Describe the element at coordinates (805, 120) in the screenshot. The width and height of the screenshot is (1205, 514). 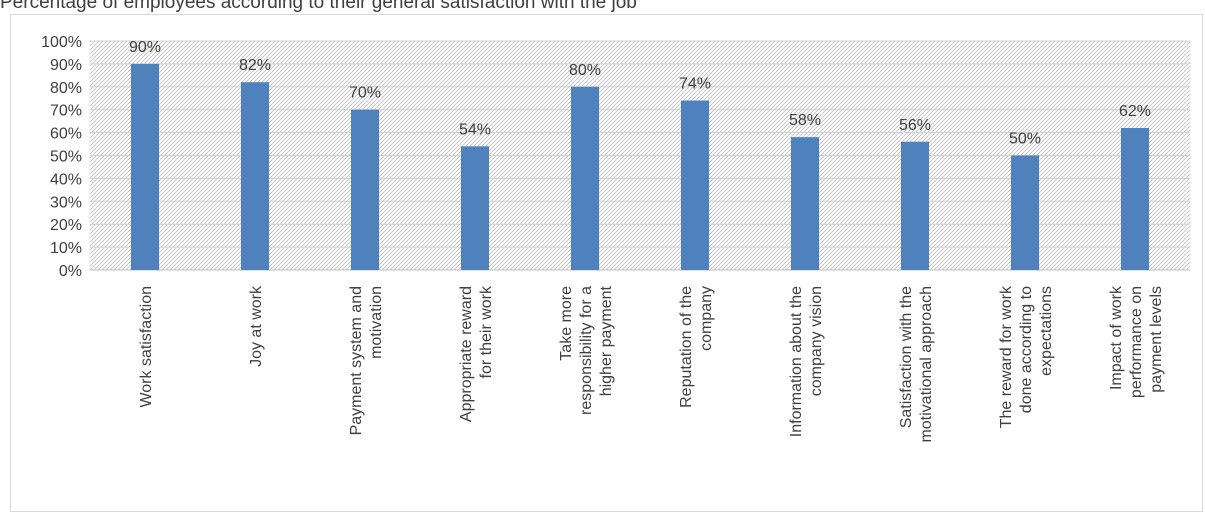
I see `bar-value-label: 58%` at that location.